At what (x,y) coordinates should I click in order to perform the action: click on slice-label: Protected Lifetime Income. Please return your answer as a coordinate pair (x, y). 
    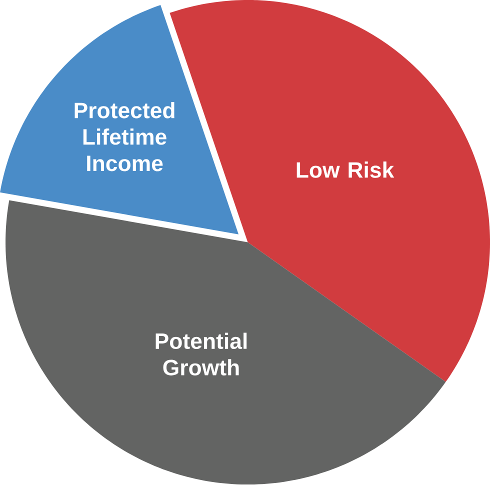
    Looking at the image, I should click on (124, 137).